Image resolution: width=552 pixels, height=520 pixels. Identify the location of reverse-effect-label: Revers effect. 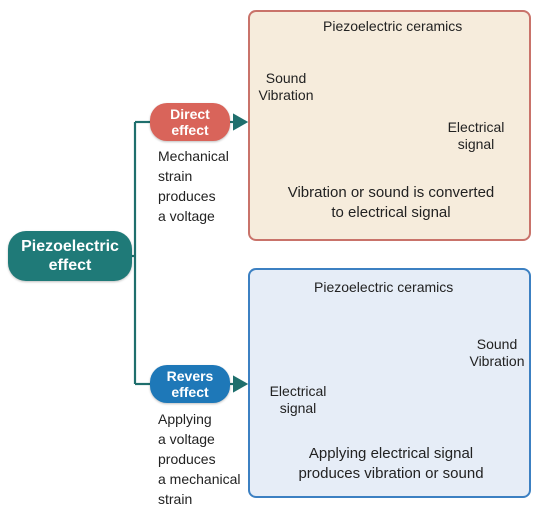
(190, 384).